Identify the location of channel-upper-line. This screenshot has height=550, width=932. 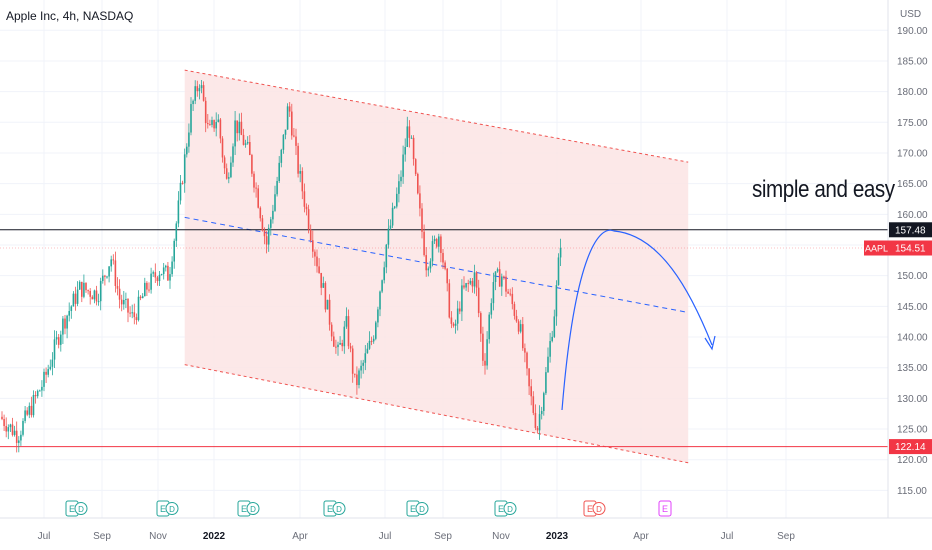
(436, 116).